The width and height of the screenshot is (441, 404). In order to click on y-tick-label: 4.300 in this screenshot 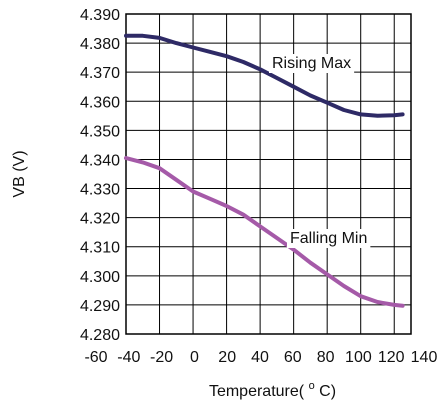, I will do `click(100, 277)`.